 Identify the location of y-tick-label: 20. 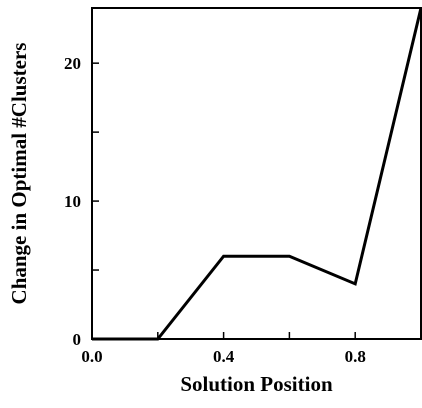
(72, 63).